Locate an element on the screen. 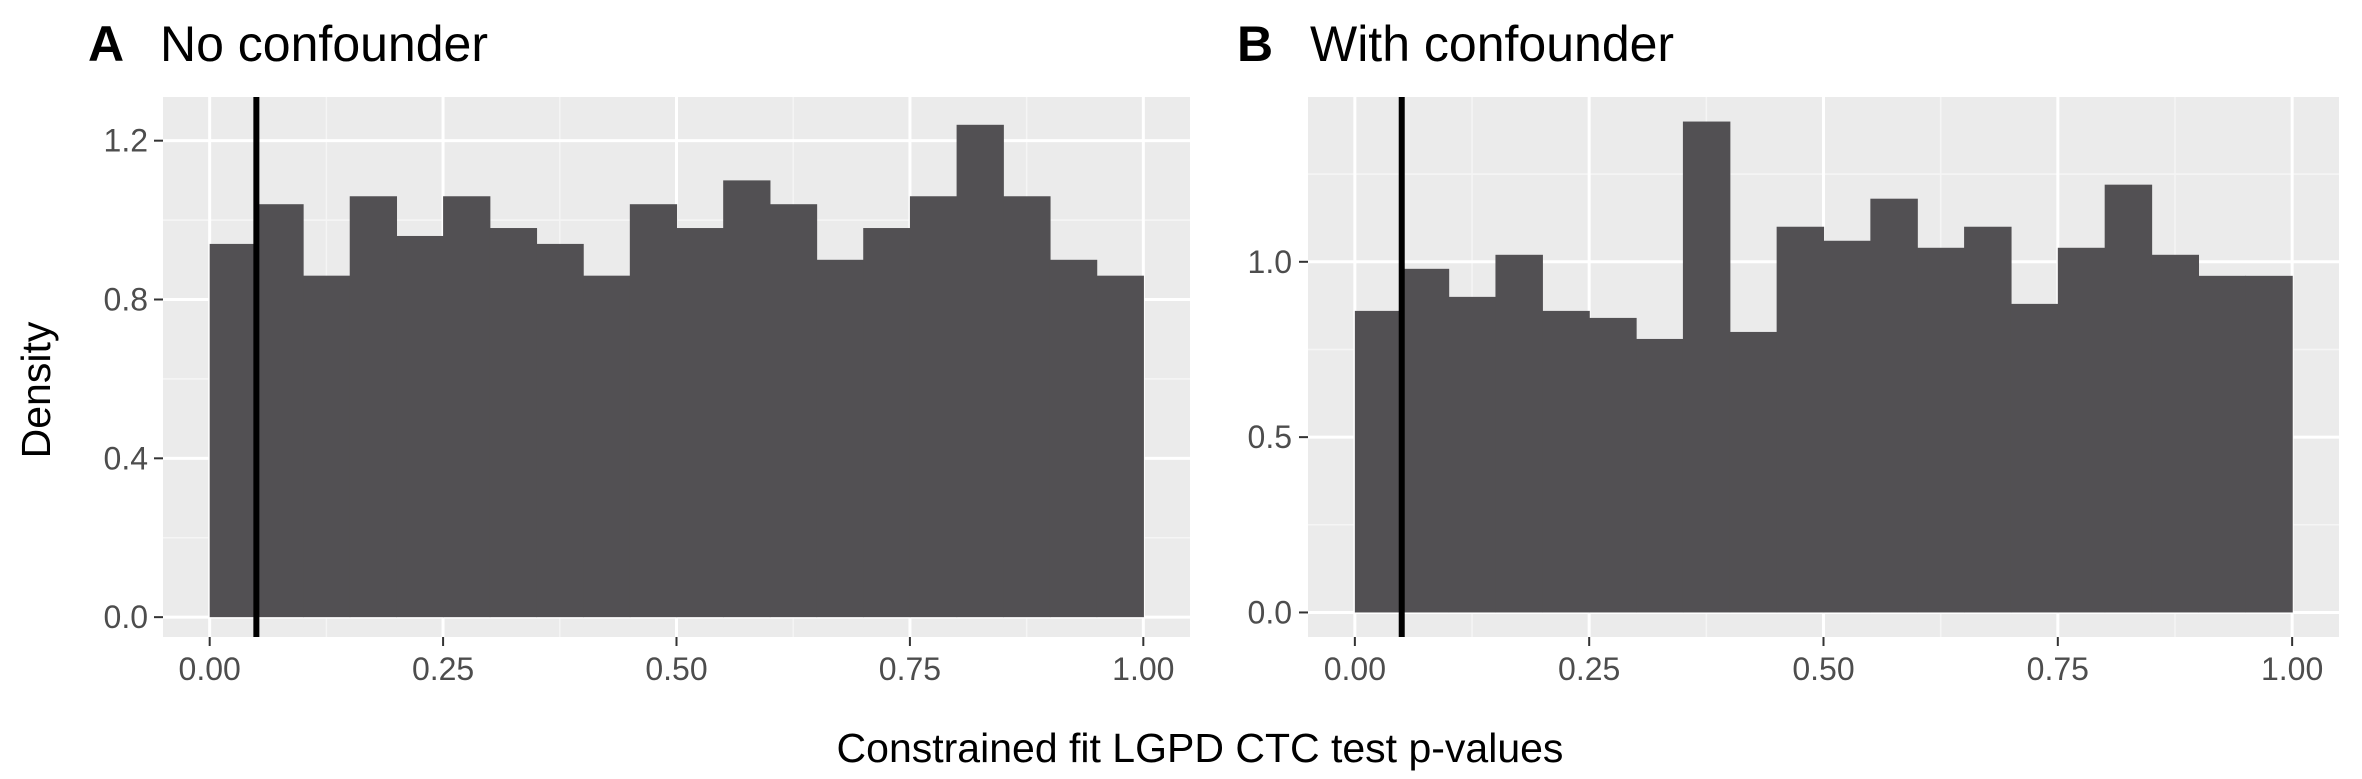 This screenshot has width=2362, height=779. panel-b-x-tick-label: 0.25 is located at coordinates (1589, 669).